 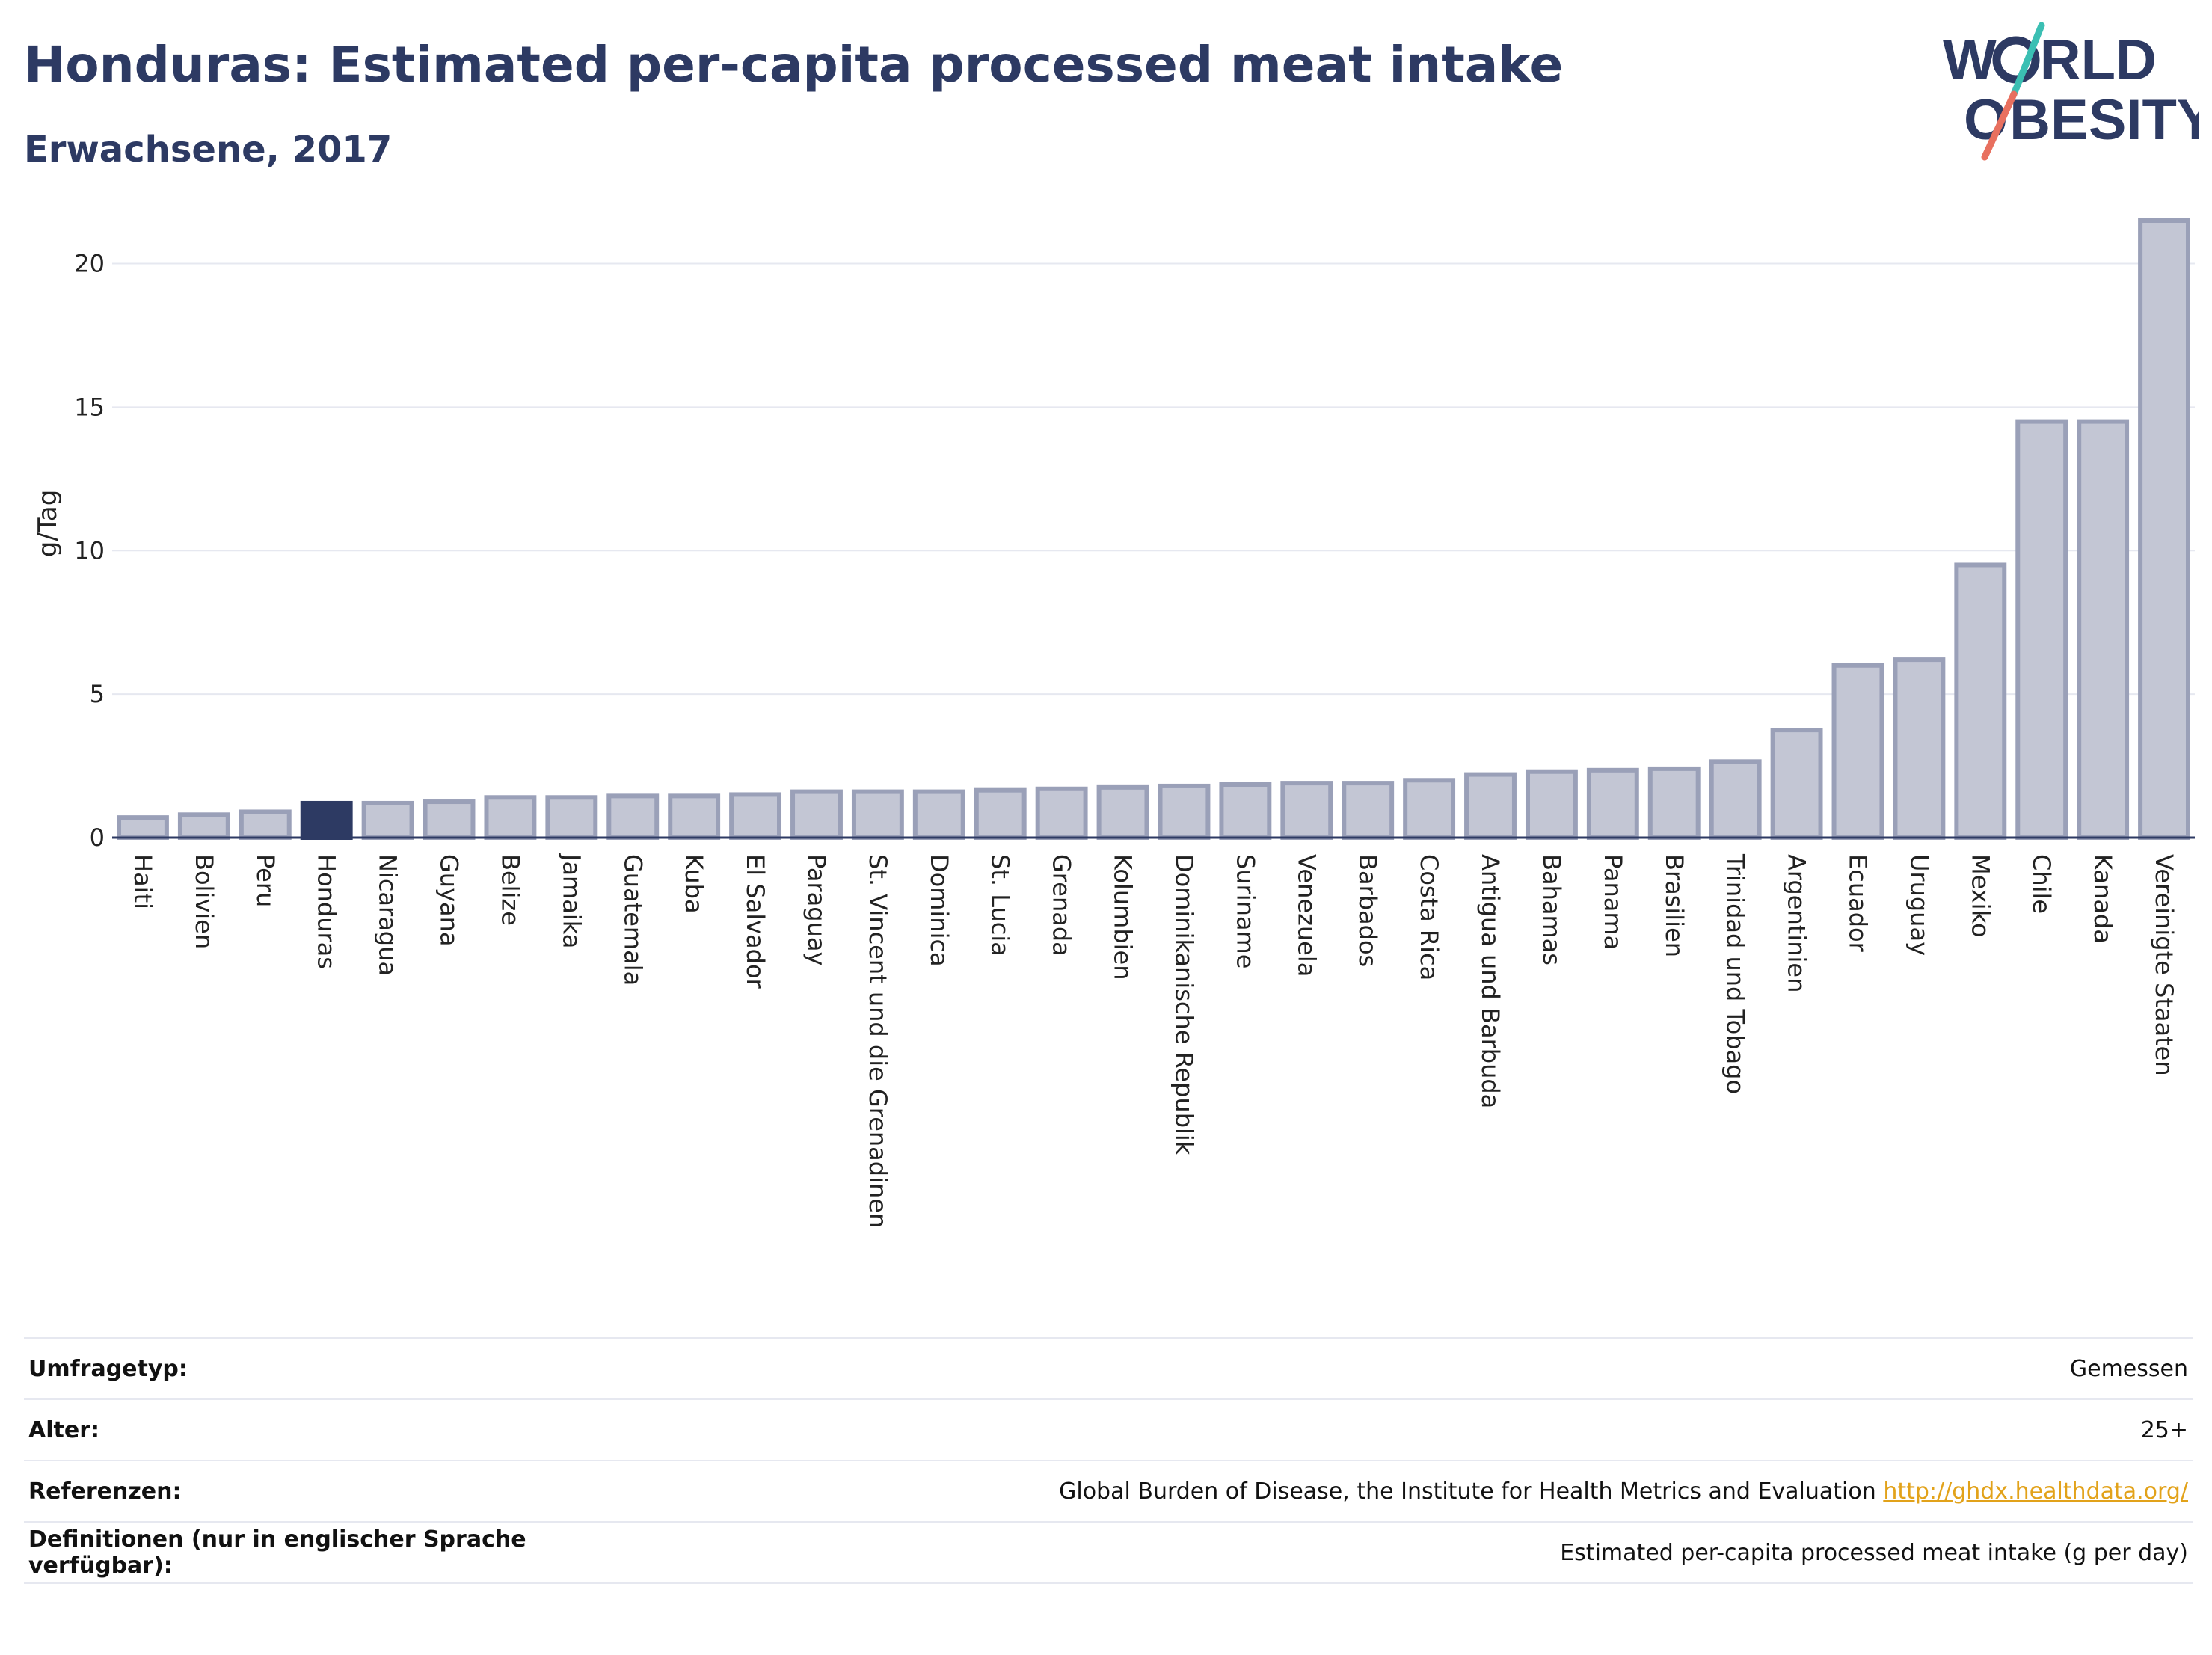 I want to click on chart-subtitle: Erwachsene, 2017, so click(x=208, y=150).